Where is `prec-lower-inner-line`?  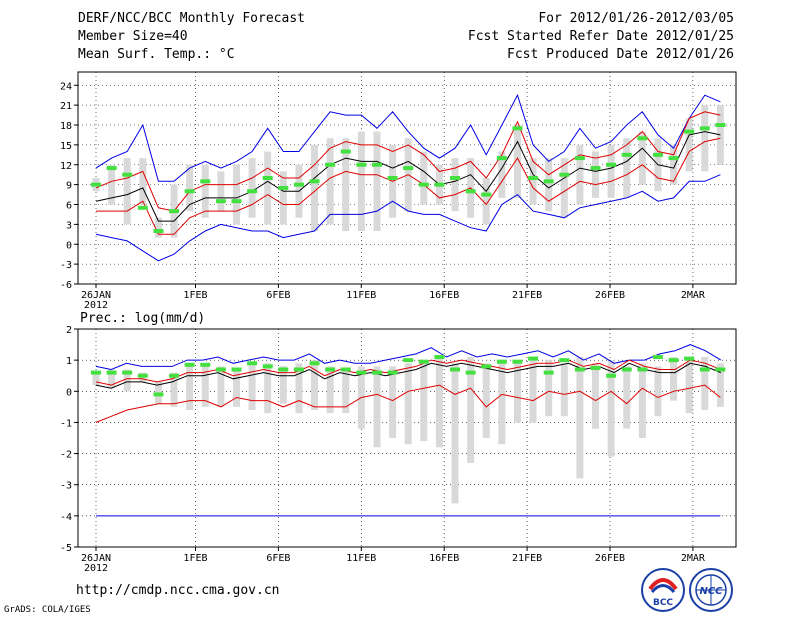 prec-lower-inner-line is located at coordinates (408, 403).